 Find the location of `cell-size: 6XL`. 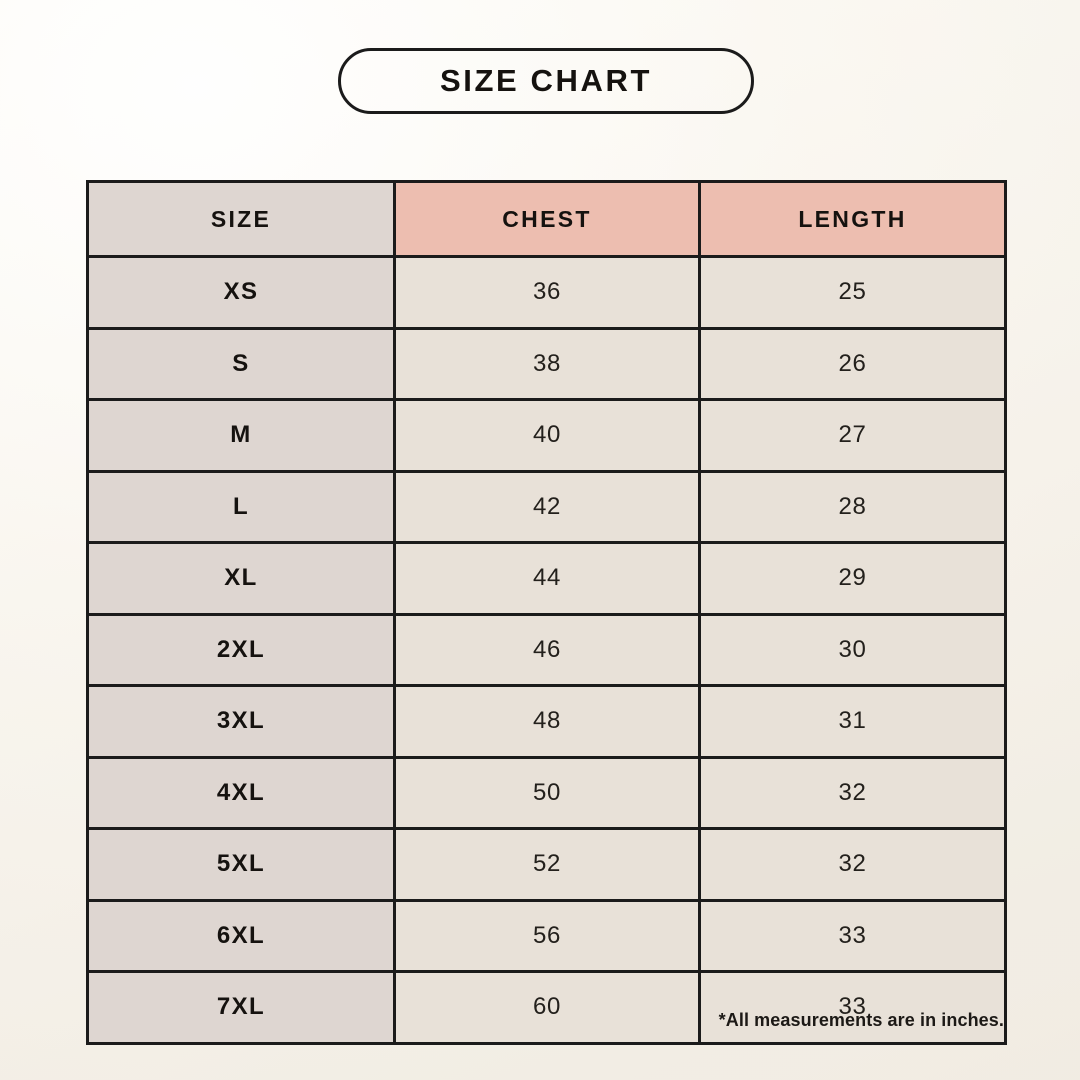

cell-size: 6XL is located at coordinates (241, 935).